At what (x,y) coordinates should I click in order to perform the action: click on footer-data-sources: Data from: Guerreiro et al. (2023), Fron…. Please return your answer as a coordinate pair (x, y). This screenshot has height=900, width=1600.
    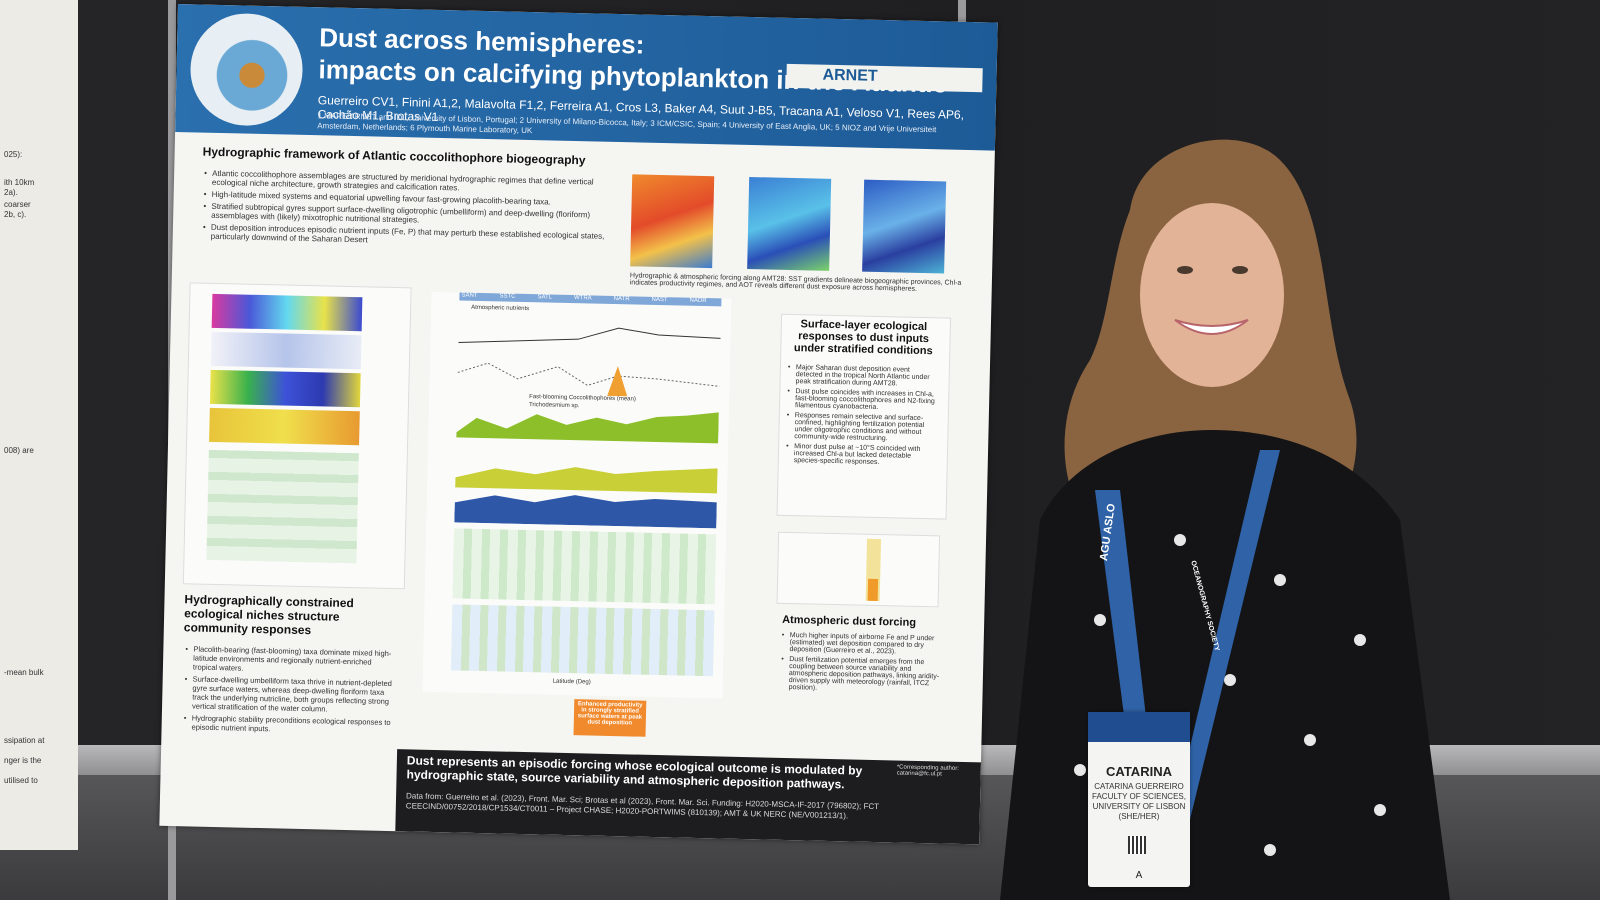
    Looking at the image, I should click on (642, 806).